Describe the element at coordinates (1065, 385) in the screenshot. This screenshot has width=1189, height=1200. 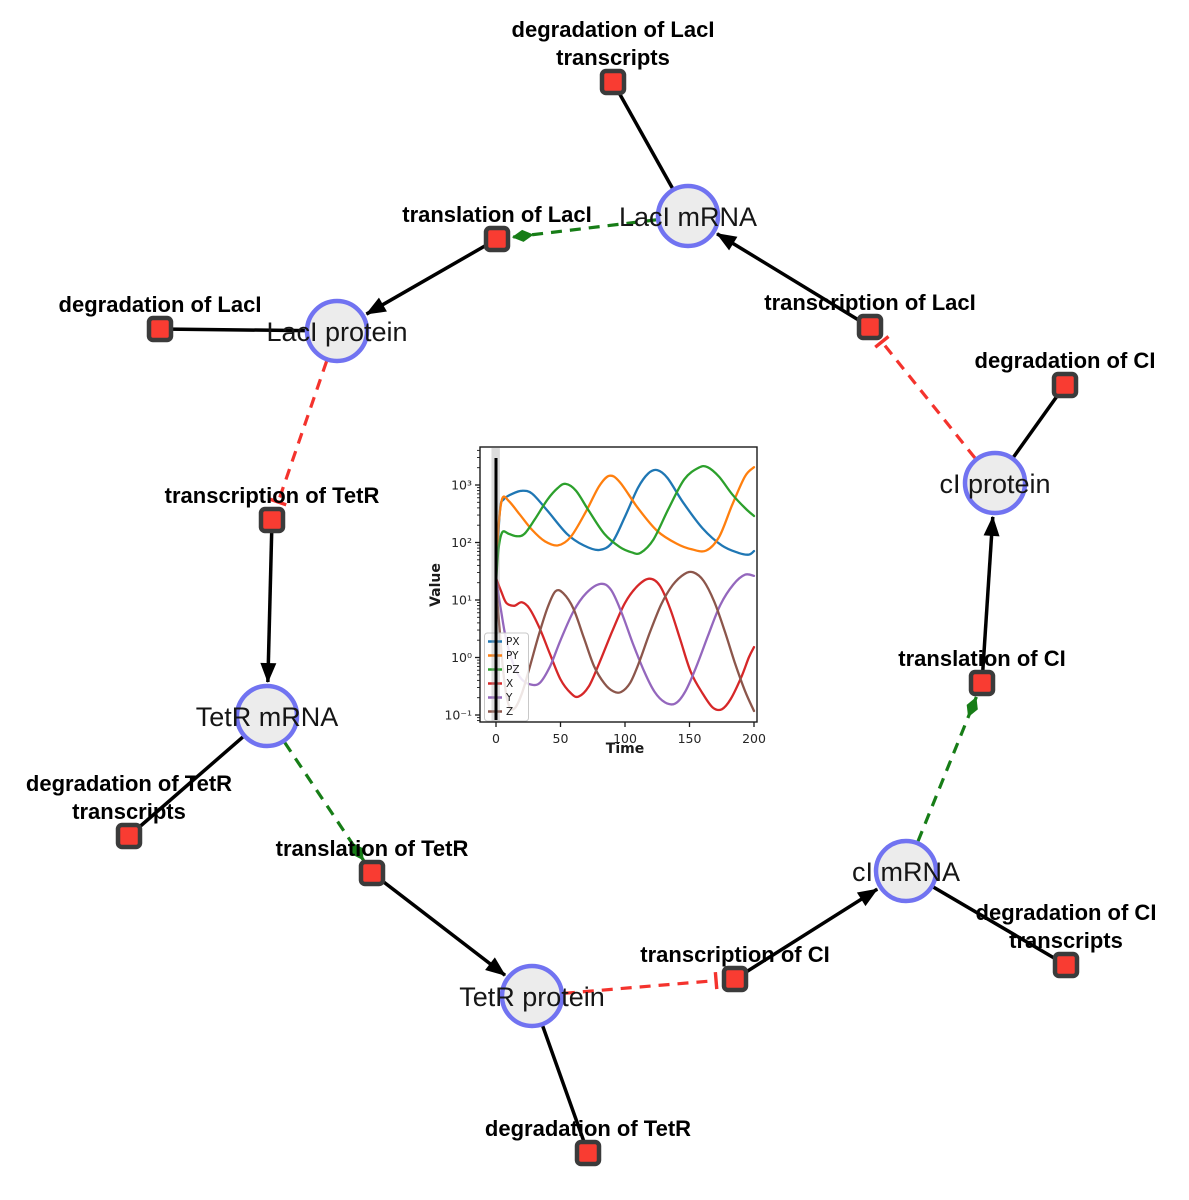
I see `reaction-node-deg_CI` at that location.